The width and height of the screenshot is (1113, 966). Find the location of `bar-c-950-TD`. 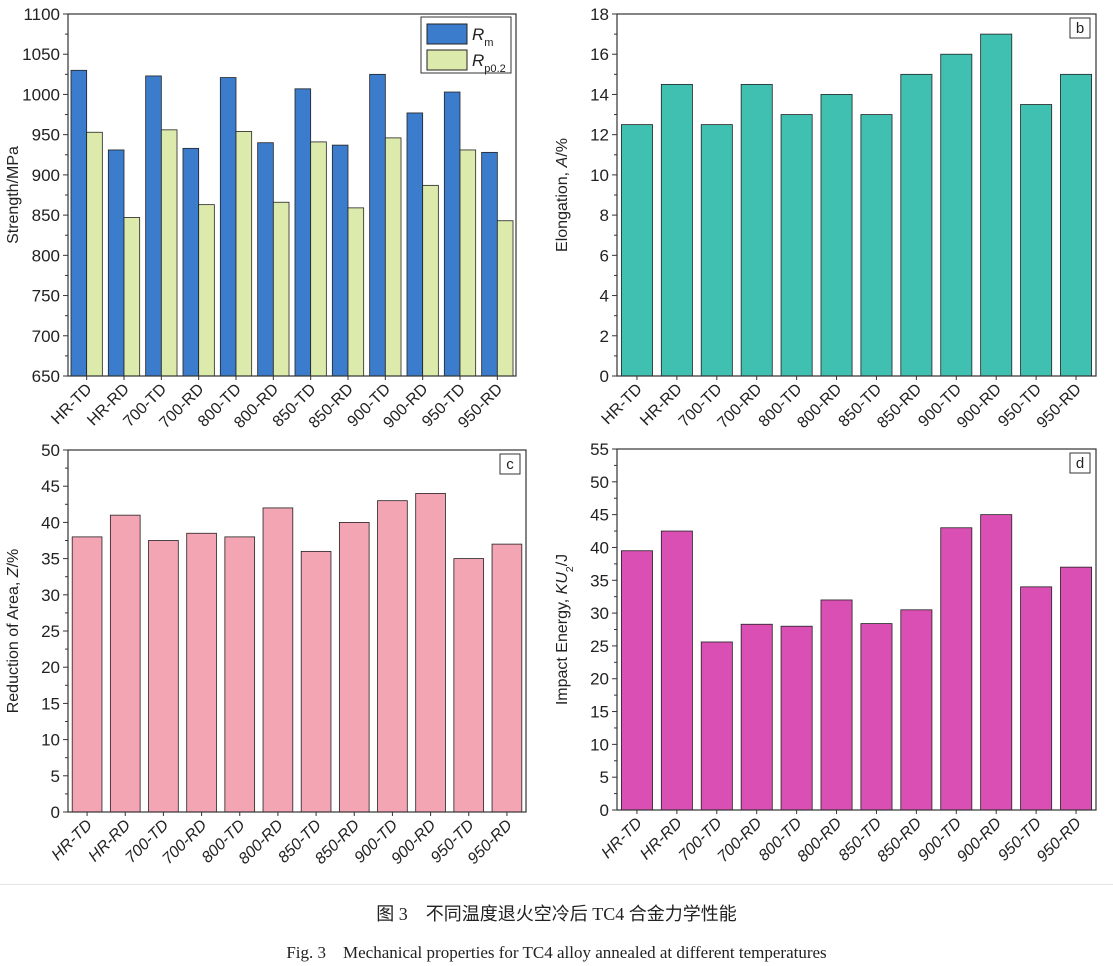

bar-c-950-TD is located at coordinates (469, 685).